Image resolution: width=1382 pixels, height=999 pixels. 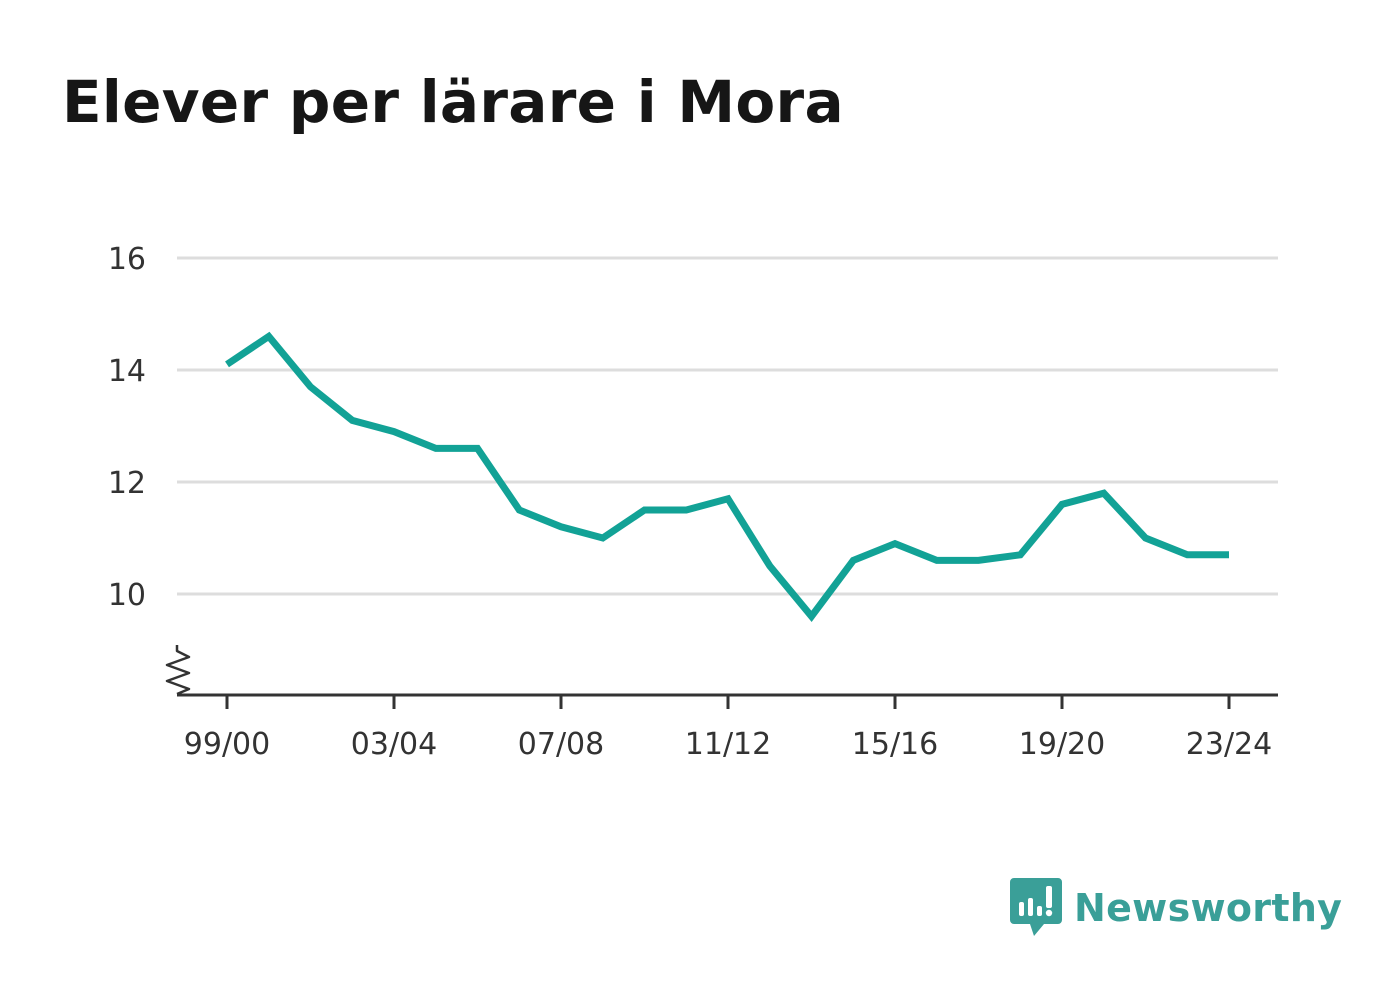 I want to click on x-axis: 99/00 03/04 07/08 11/12 15/16 19/20 23/24, so click(x=727, y=727).